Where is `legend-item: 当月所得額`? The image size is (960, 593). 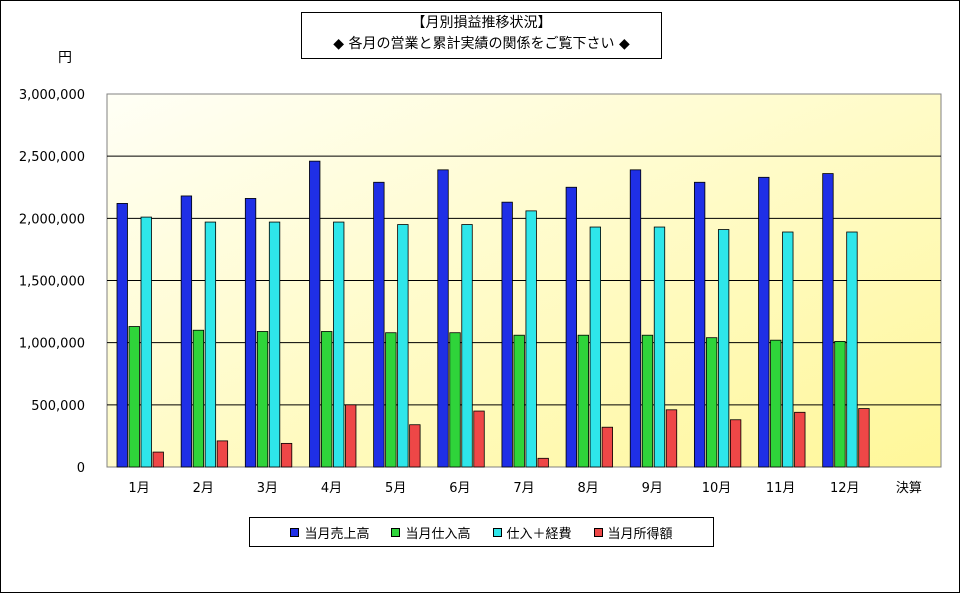 legend-item: 当月所得額 is located at coordinates (633, 532).